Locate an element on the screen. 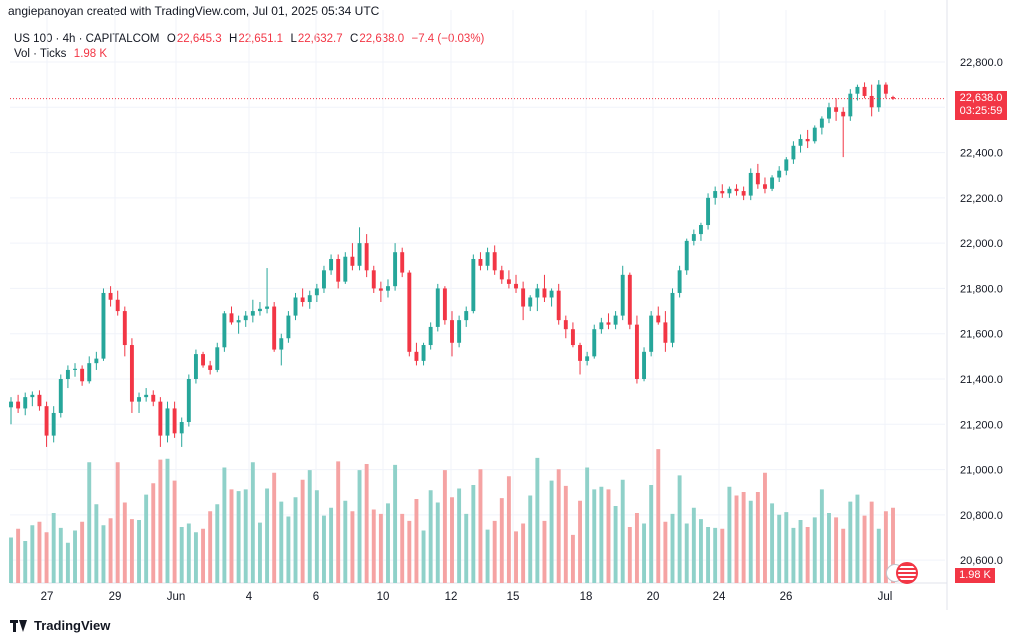 The width and height of the screenshot is (1024, 642). price-badge: 22,638.0 03:25:59 is located at coordinates (981, 105).